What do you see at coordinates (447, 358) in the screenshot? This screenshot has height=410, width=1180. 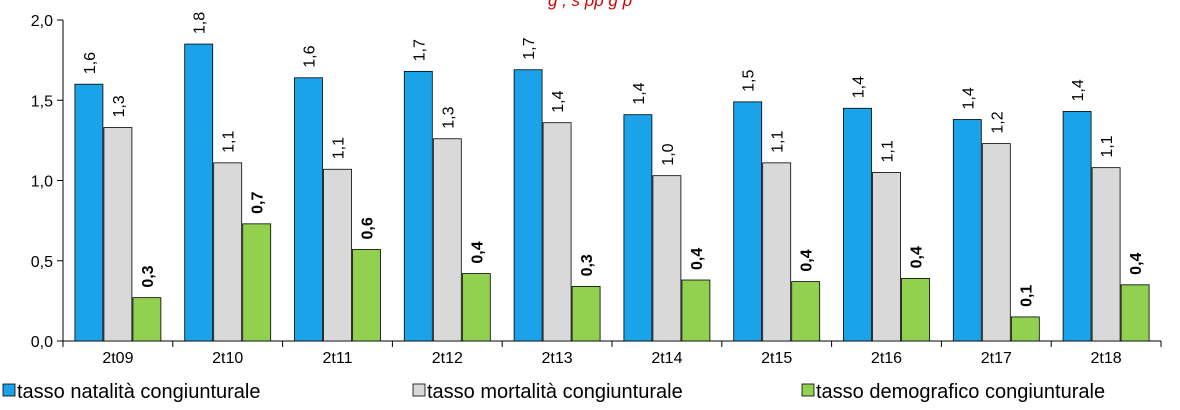 I see `x-tick-label: 2t12` at bounding box center [447, 358].